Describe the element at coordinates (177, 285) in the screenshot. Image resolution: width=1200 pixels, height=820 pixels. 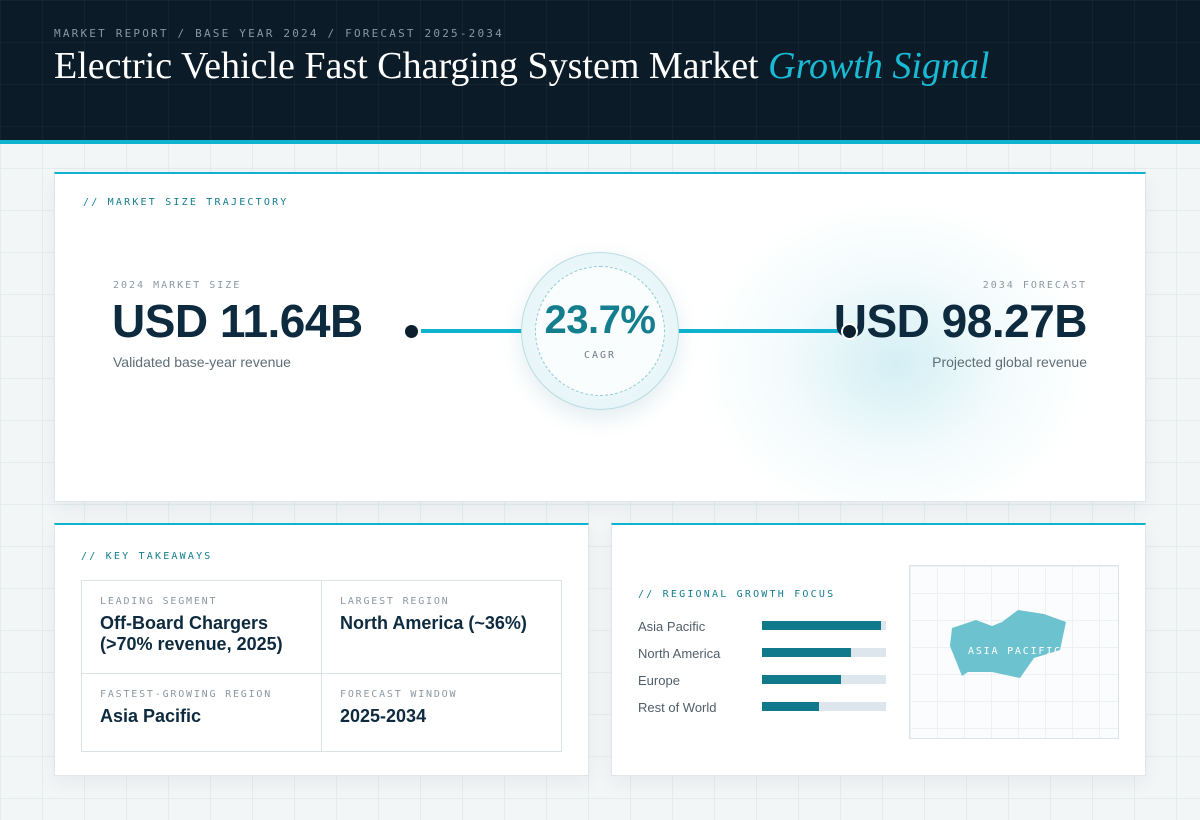
I see `start-year-label: 2024 MARKET SIZE` at that location.